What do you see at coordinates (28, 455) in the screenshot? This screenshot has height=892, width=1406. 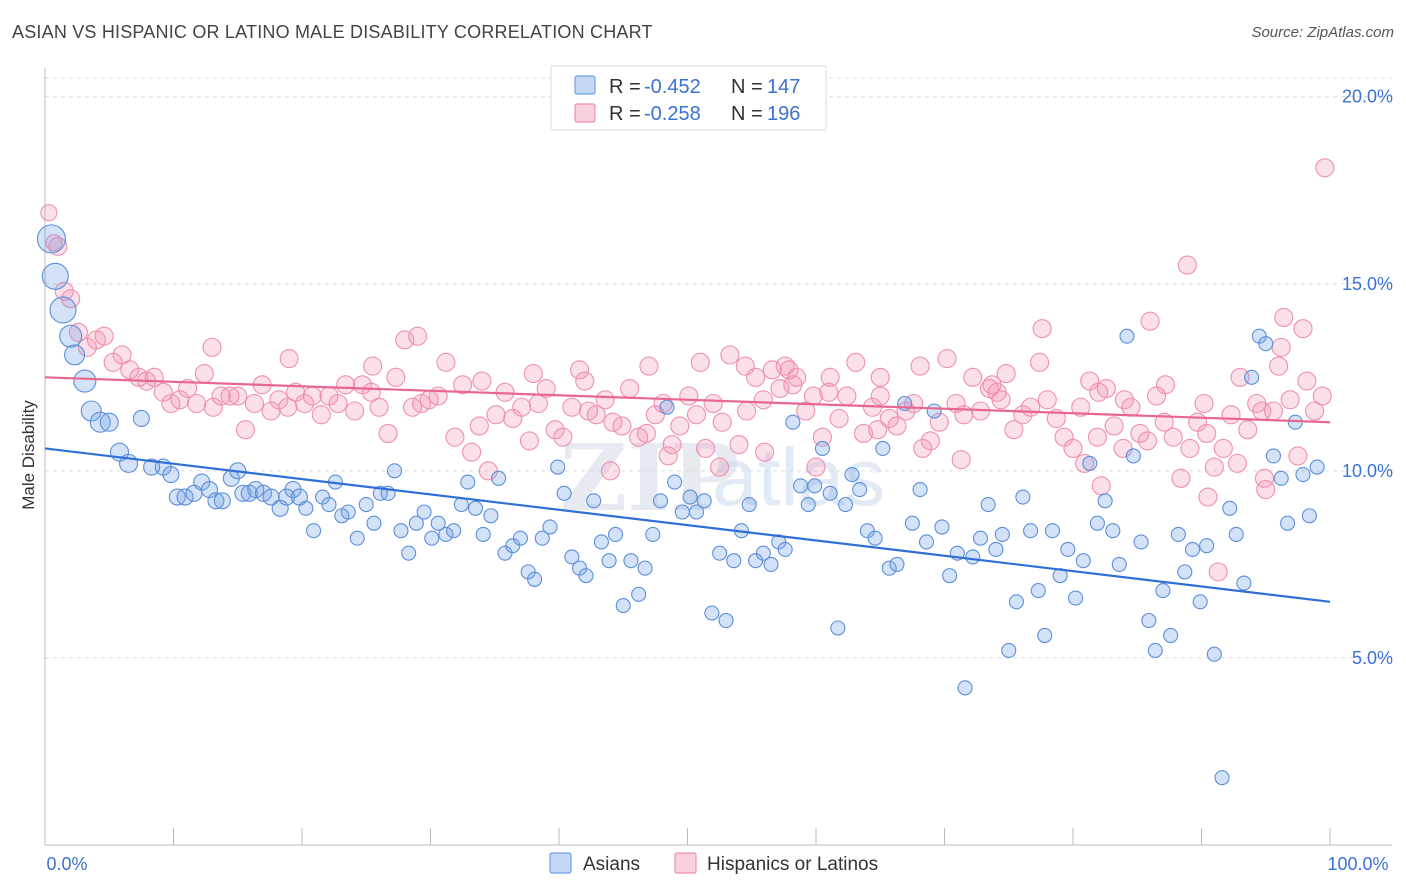 I see `y-axis-title: Male Disability` at bounding box center [28, 455].